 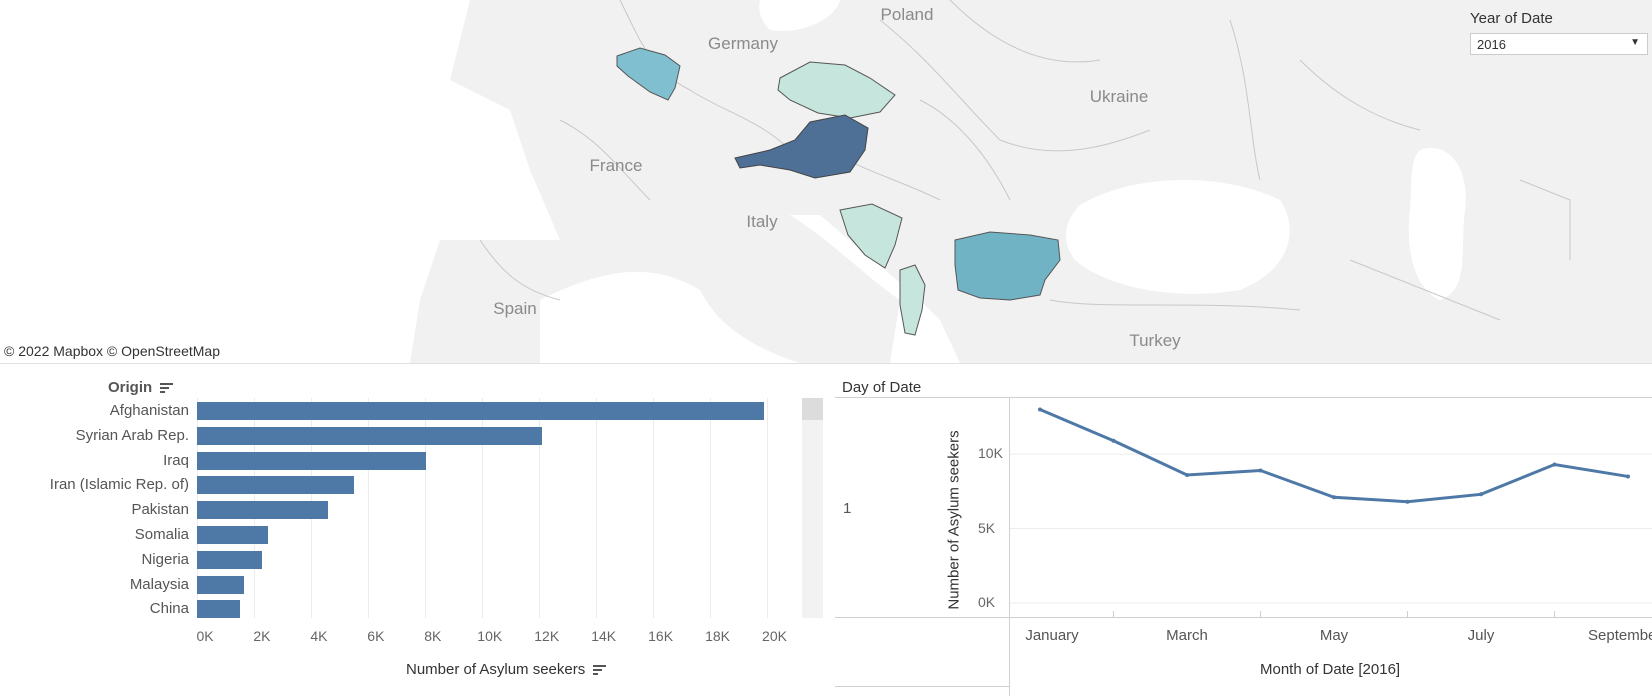 I want to click on map-copyright: © 2022 Mapbox © OpenStreetMap, so click(x=112, y=351).